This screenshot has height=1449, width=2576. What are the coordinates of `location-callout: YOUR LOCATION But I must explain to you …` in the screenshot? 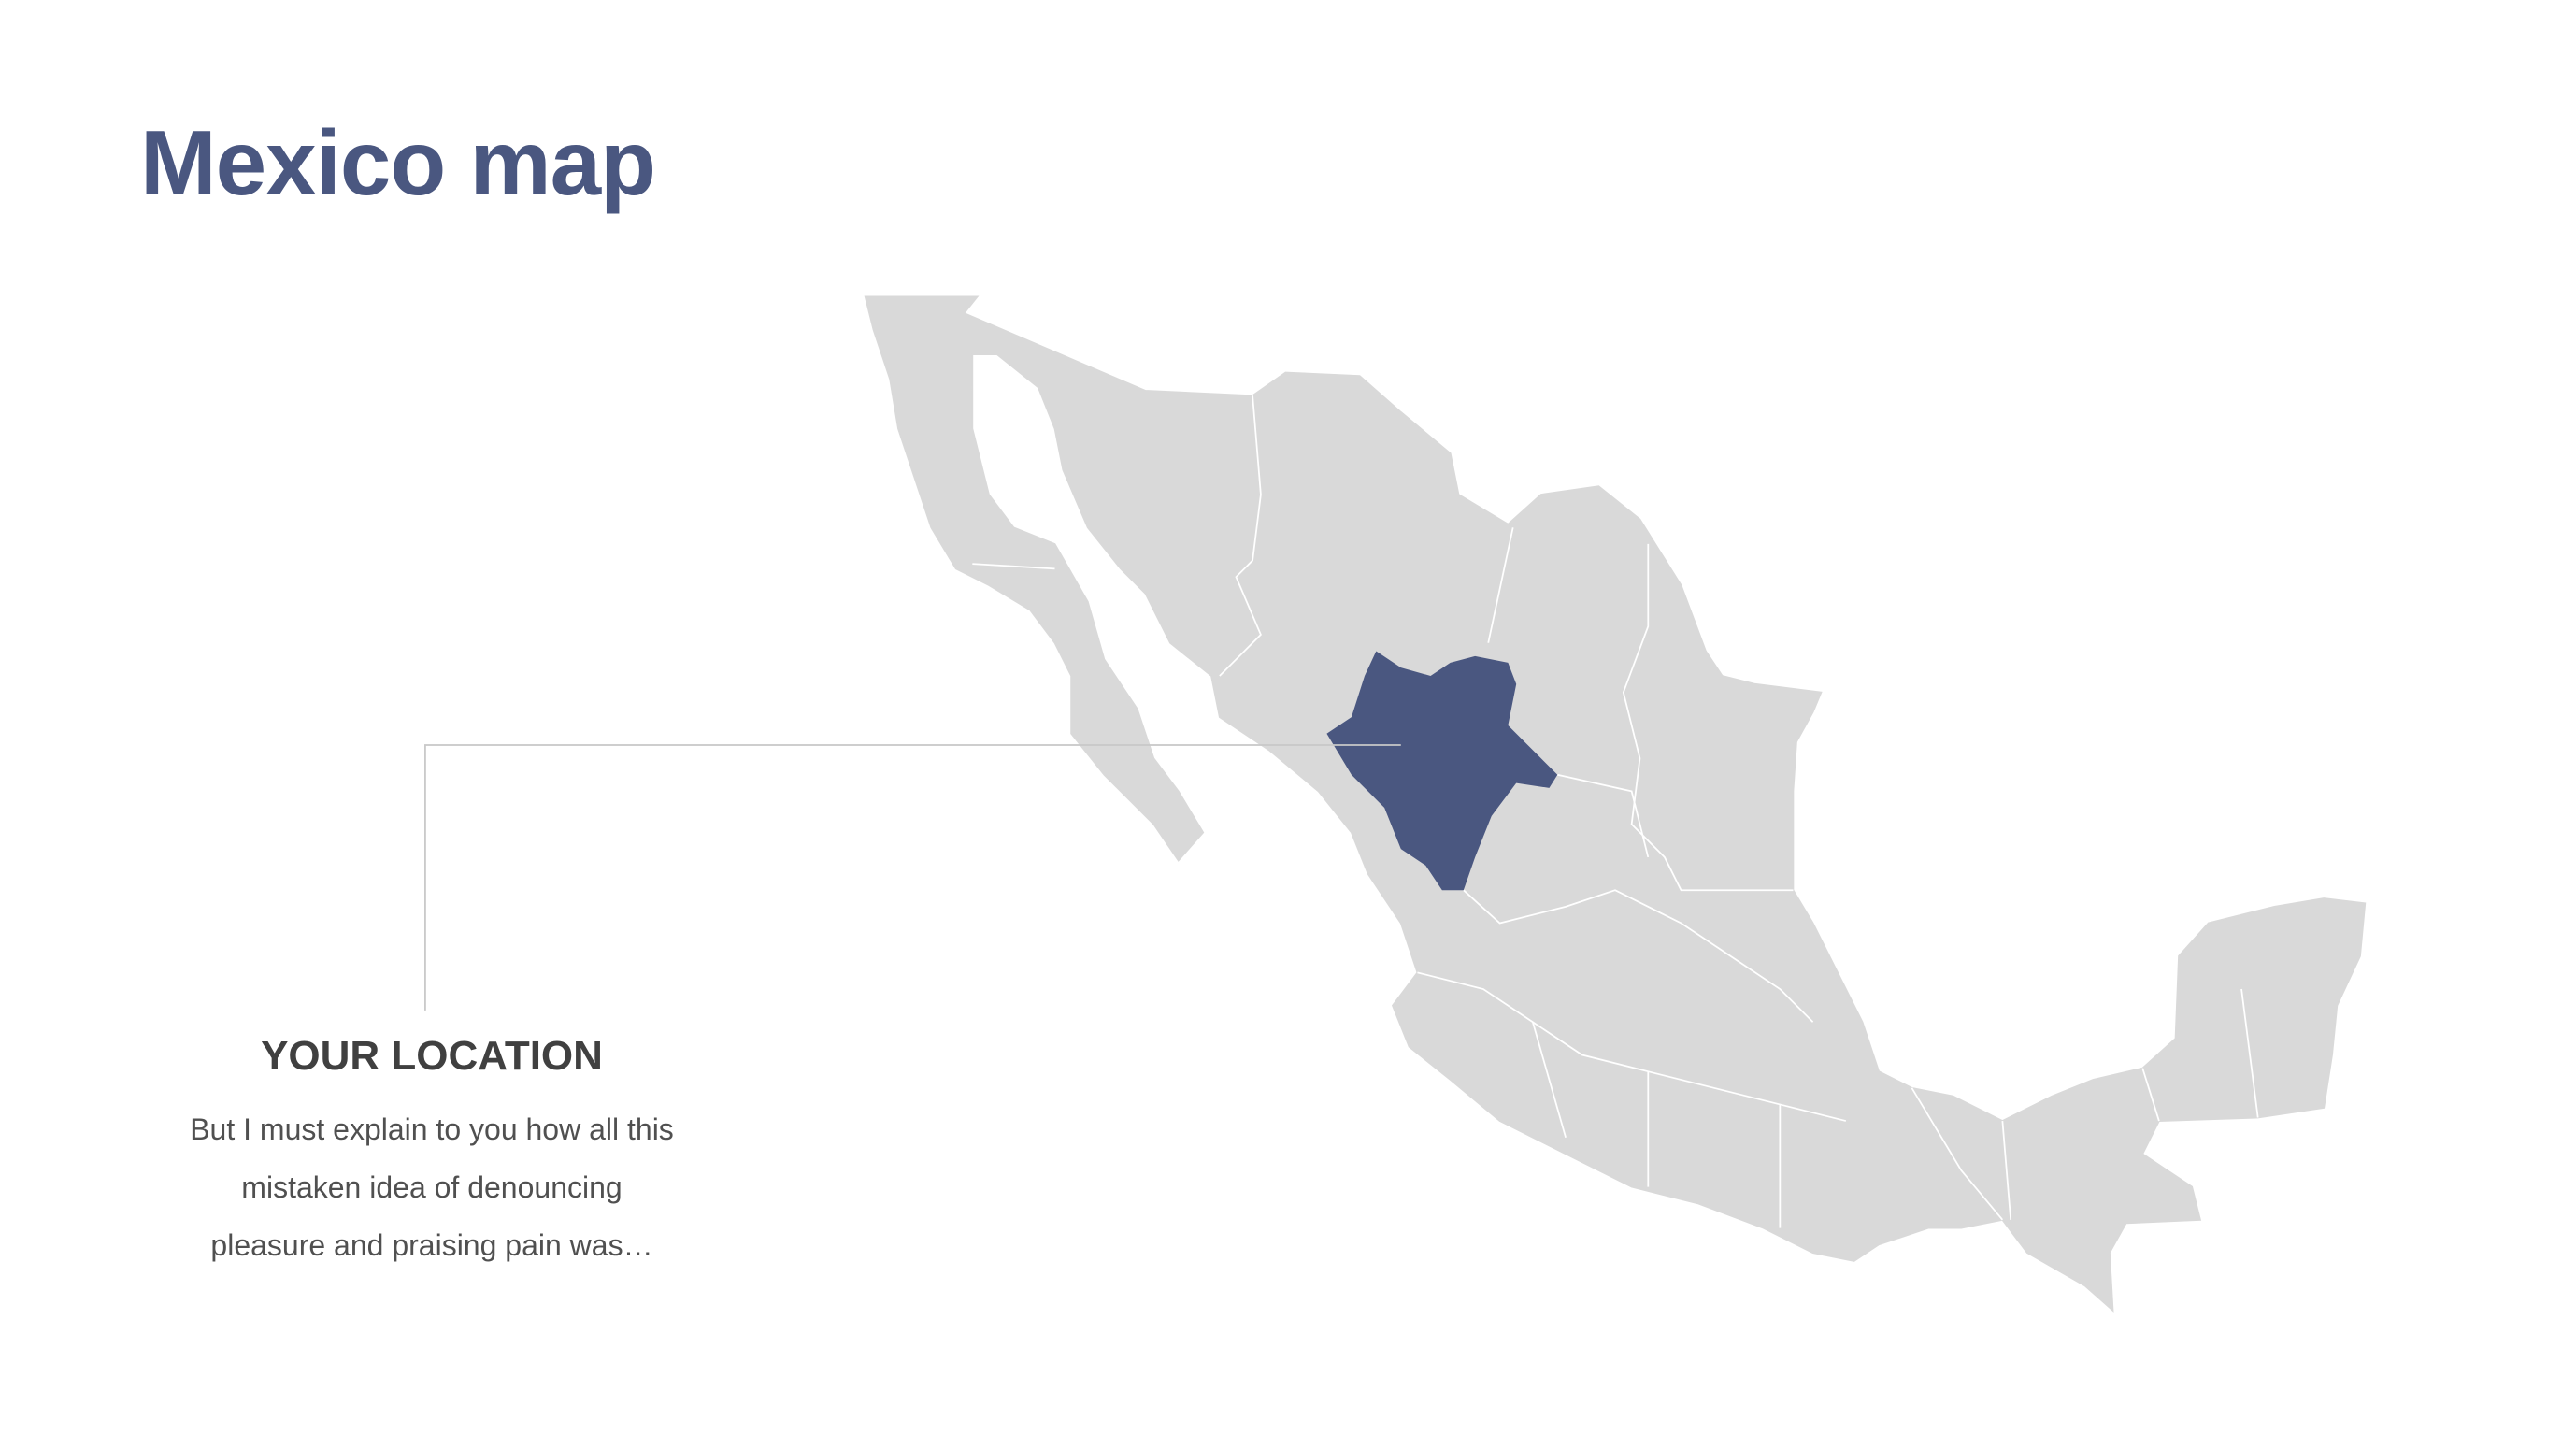 It's located at (431, 1153).